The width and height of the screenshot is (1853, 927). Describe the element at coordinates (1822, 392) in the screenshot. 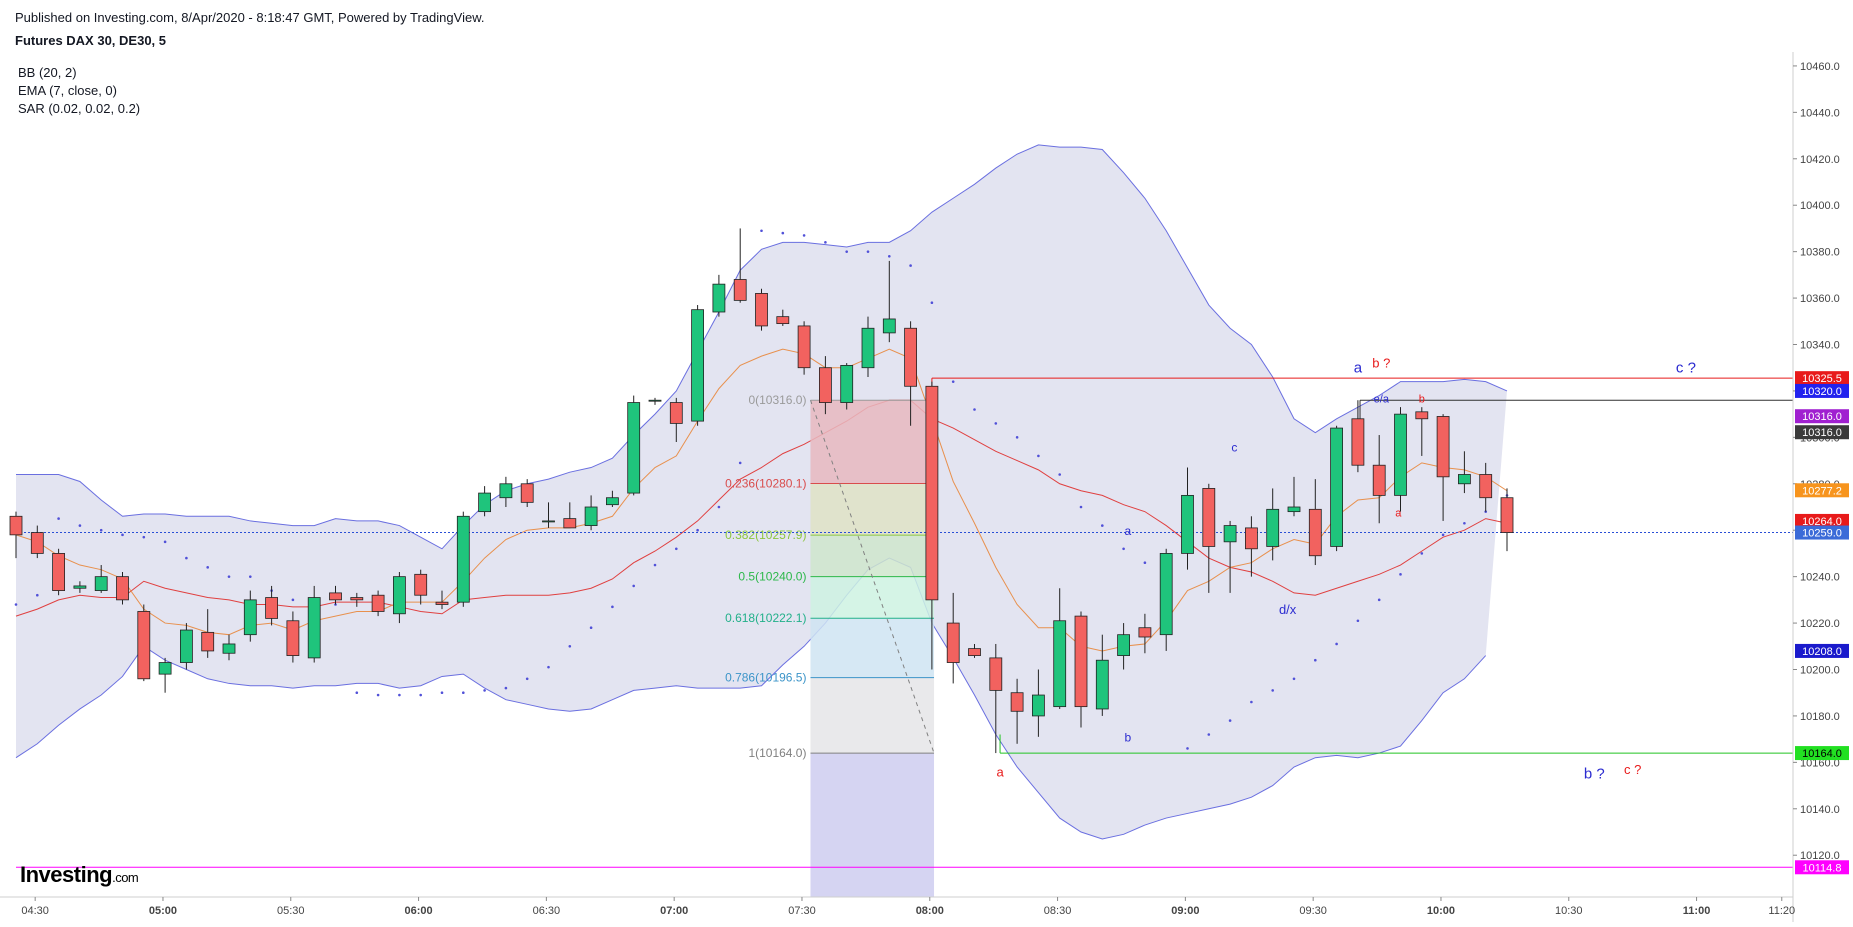

I see `price-tag-label: 10320.0` at that location.